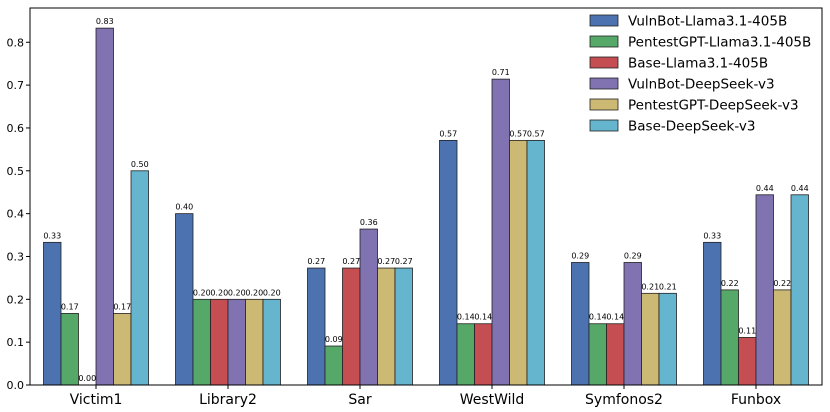 The height and width of the screenshot is (412, 830). Describe the element at coordinates (16, 128) in the screenshot. I see `y-tick-label: 0.6` at that location.